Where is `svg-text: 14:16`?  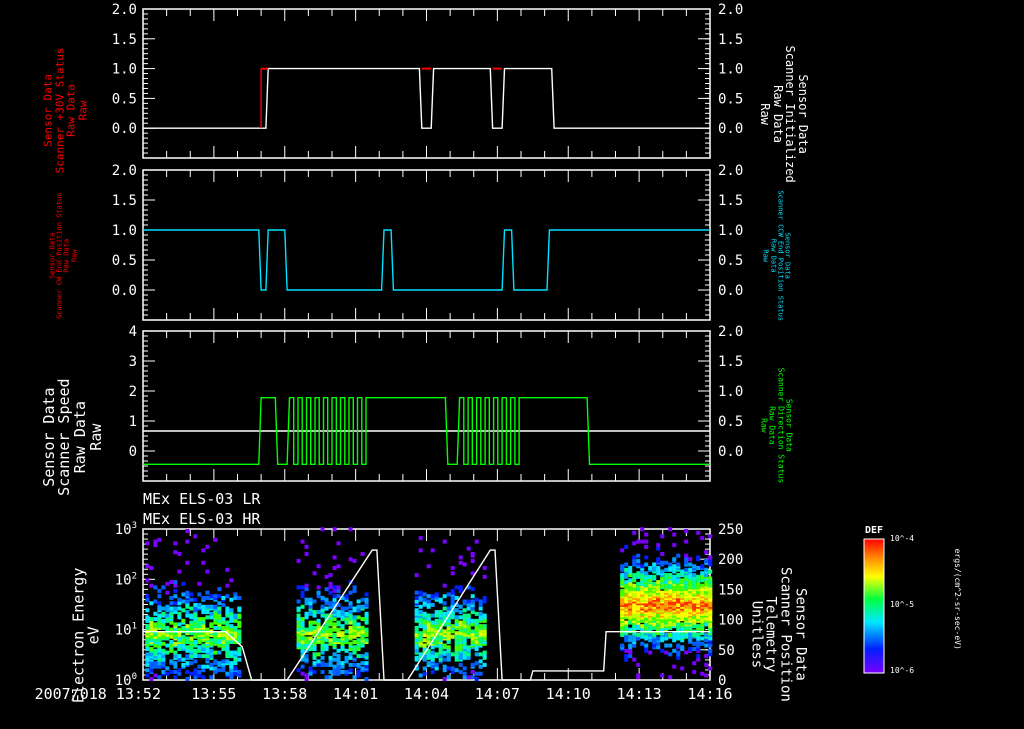 svg-text: 14:16 is located at coordinates (709, 694).